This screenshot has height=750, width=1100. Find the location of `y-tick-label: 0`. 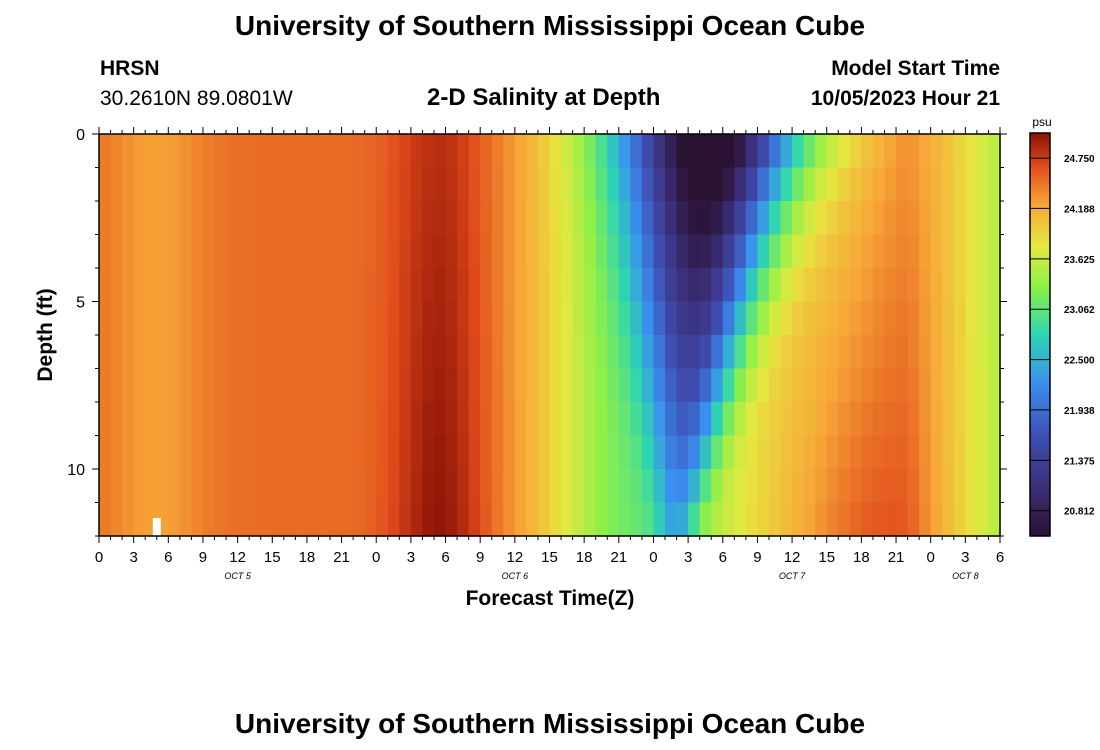

y-tick-label: 0 is located at coordinates (80, 135).